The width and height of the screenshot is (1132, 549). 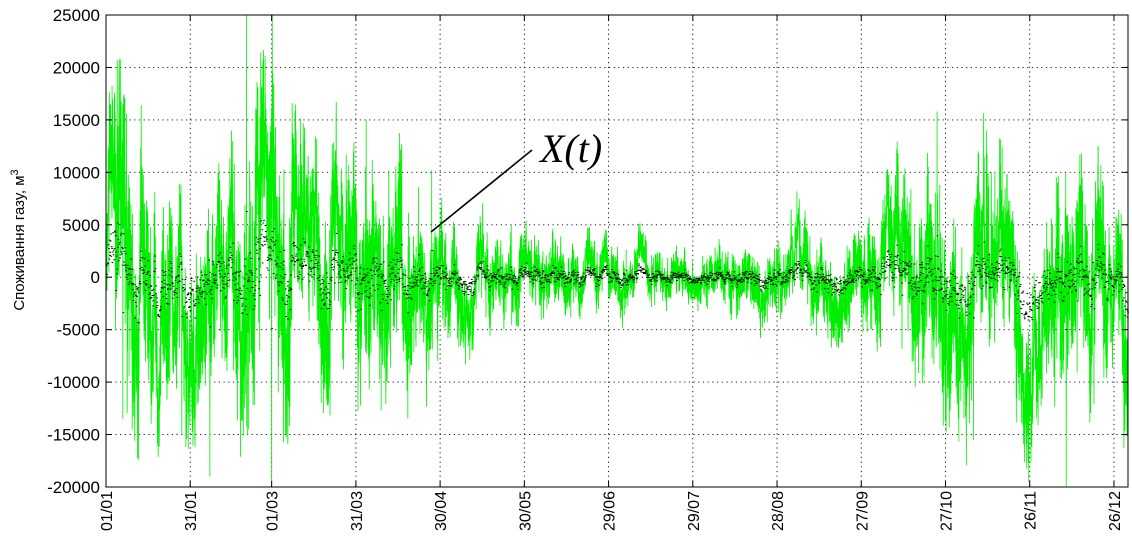 What do you see at coordinates (778, 511) in the screenshot?
I see `x-tick-label: 28/08` at bounding box center [778, 511].